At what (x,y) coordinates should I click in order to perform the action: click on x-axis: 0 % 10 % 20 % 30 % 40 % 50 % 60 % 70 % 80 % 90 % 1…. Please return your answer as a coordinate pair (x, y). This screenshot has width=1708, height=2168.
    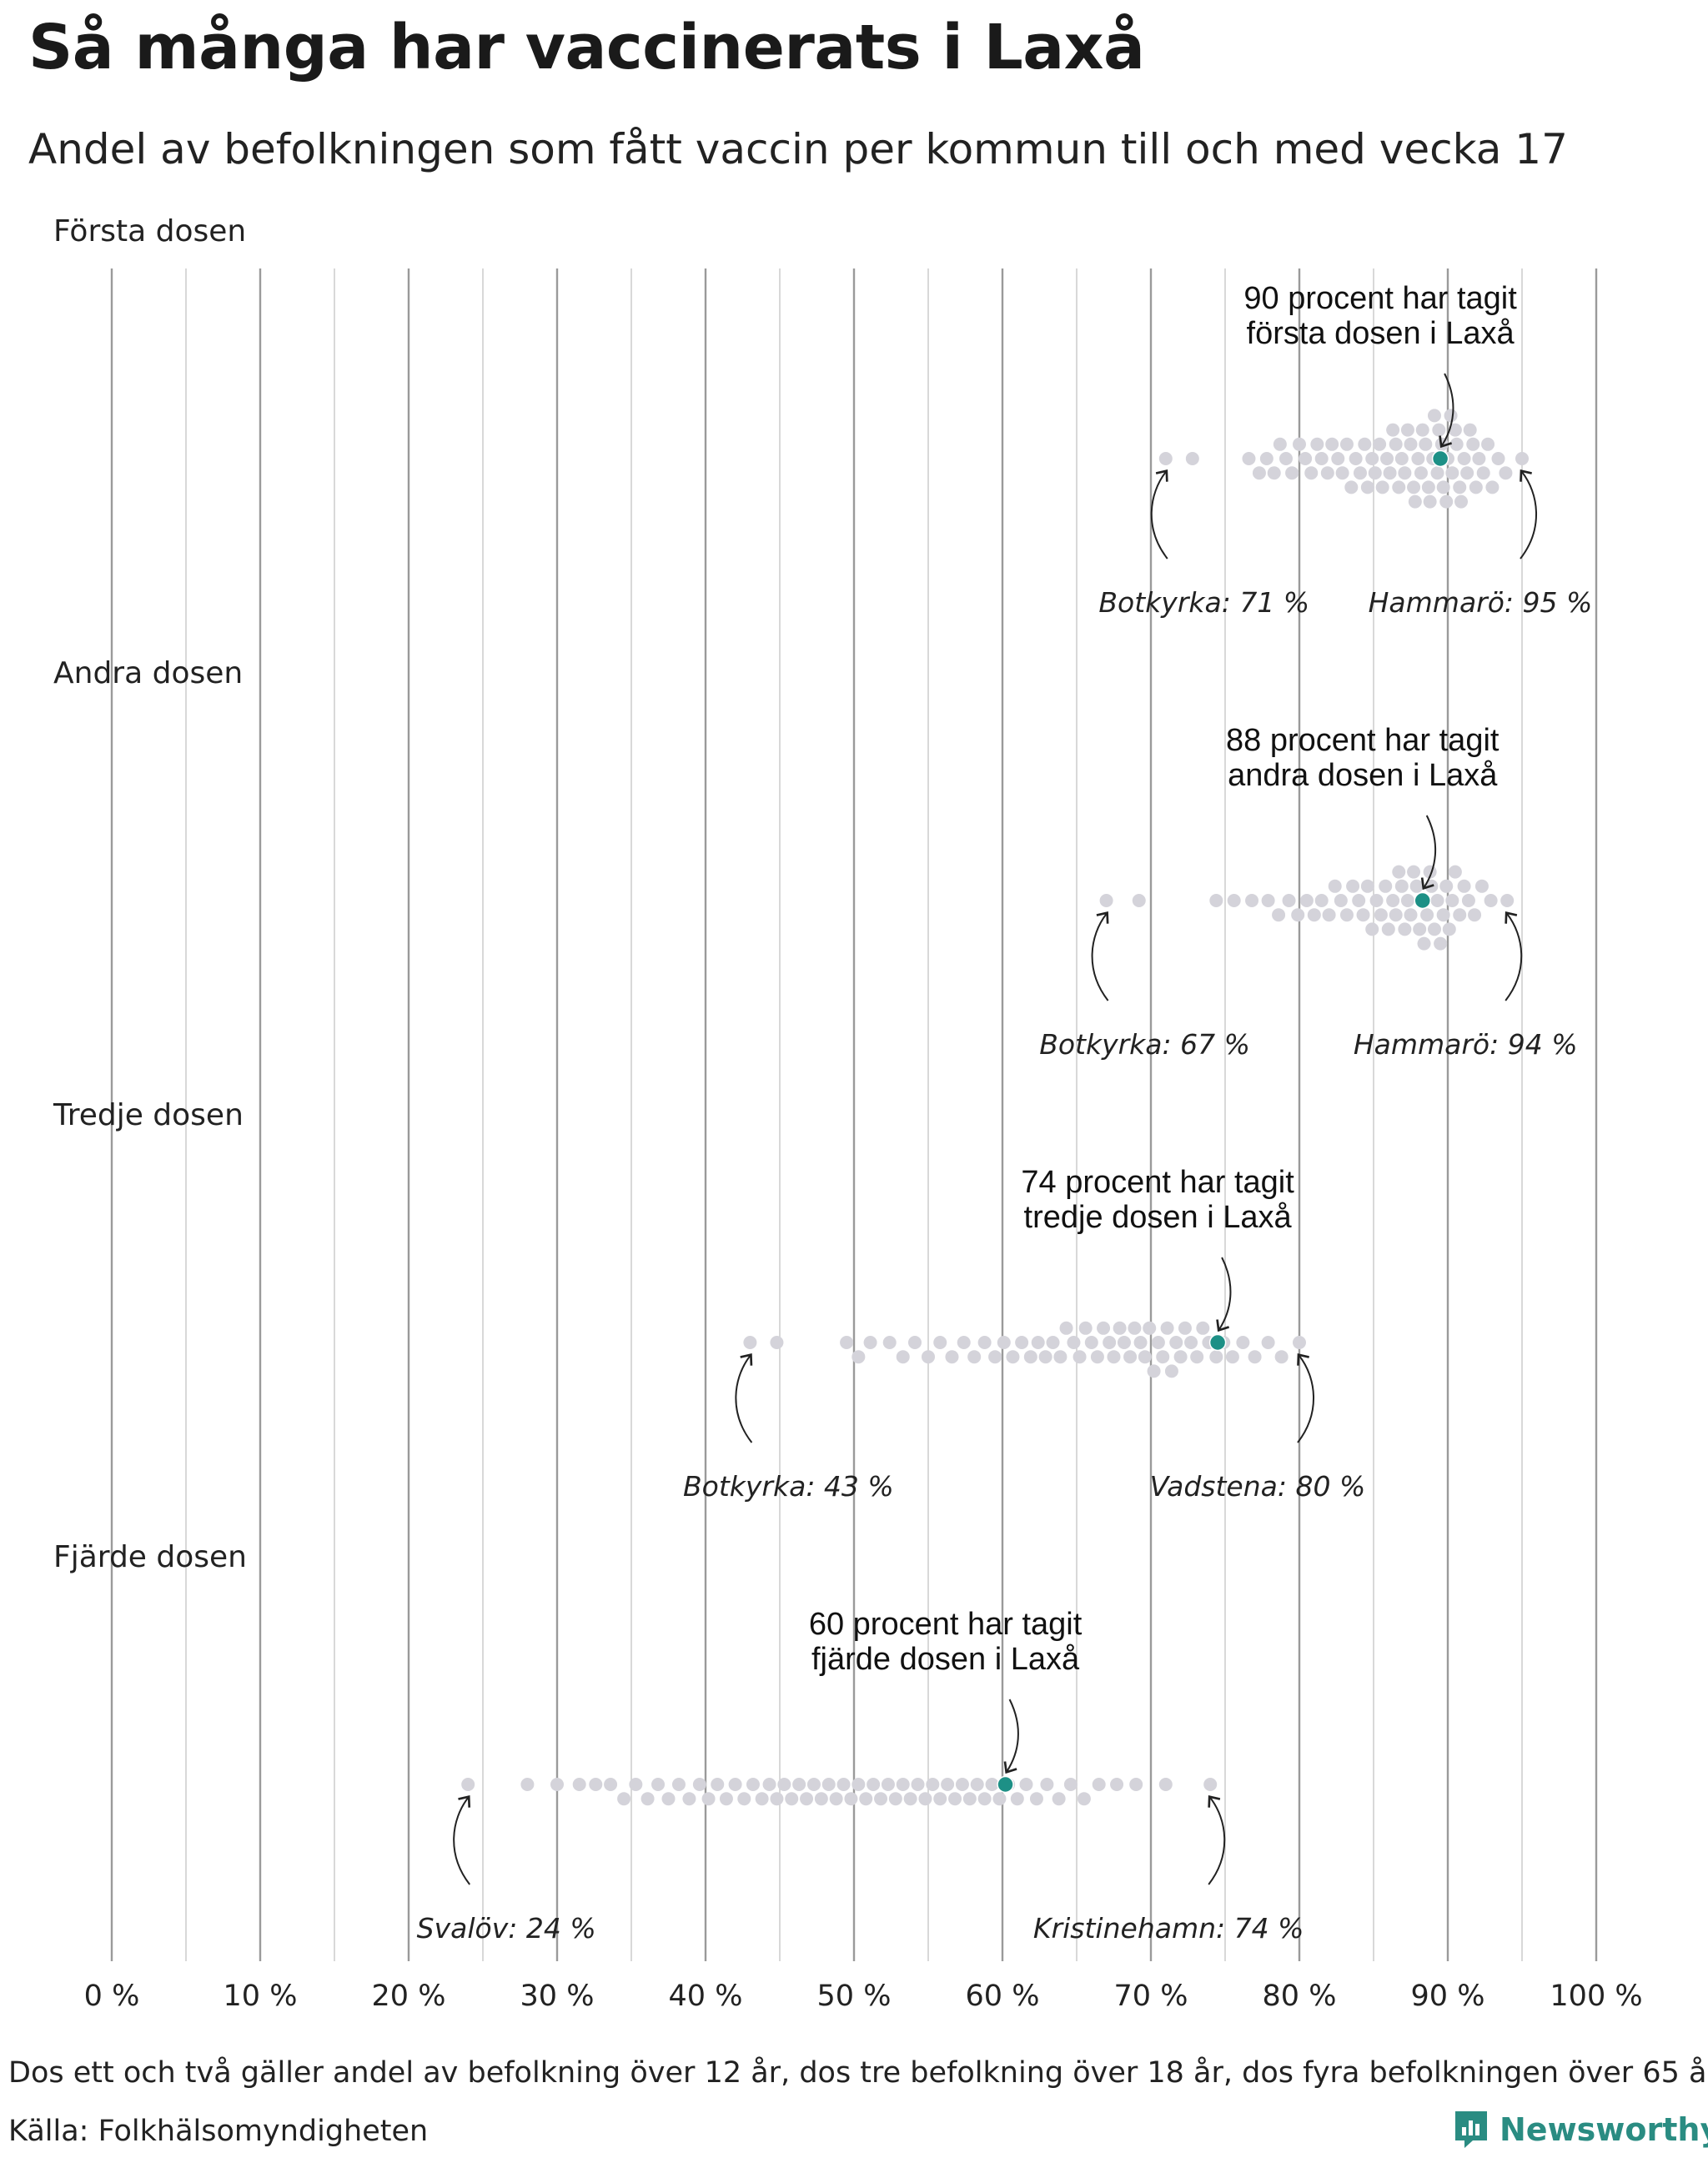
    Looking at the image, I should click on (863, 1996).